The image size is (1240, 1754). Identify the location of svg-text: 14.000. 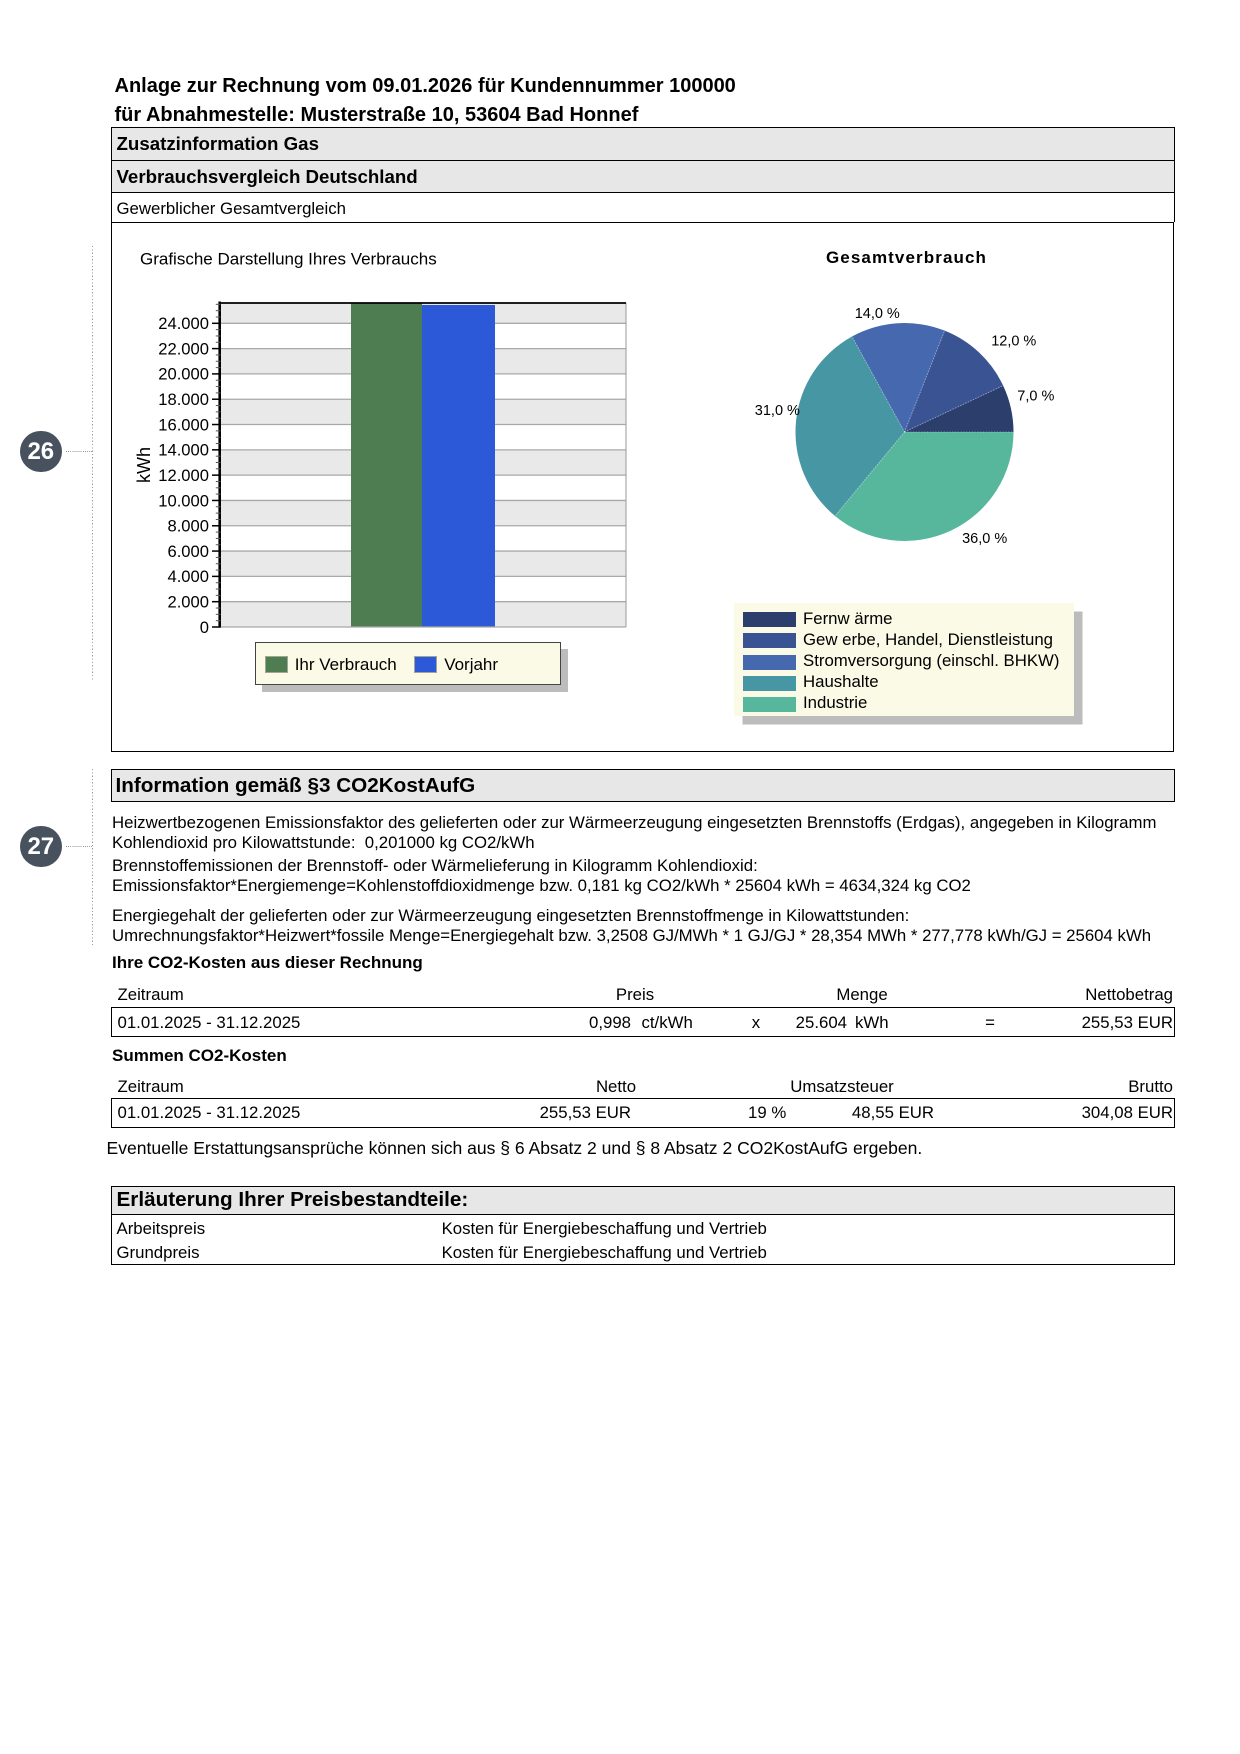
(183, 450).